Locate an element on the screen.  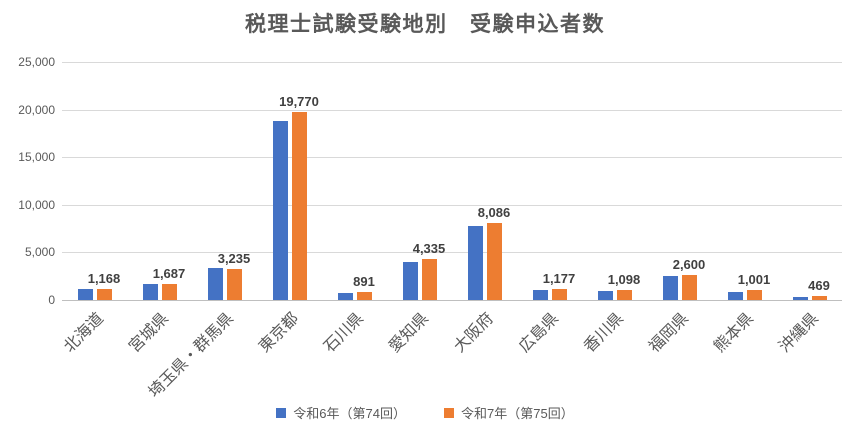
x-axis-label: 愛知県 is located at coordinates (409, 333).